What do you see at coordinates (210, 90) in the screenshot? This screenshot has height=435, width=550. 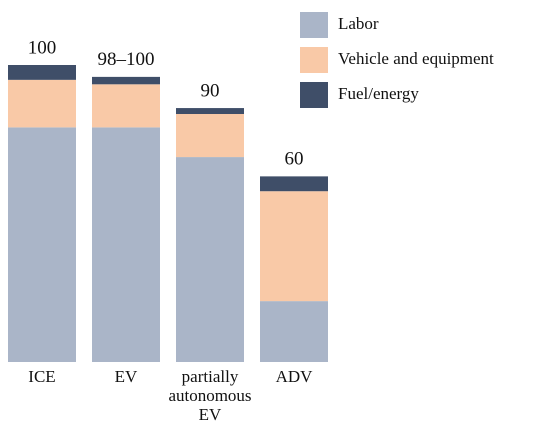 I see `total-label: 90` at bounding box center [210, 90].